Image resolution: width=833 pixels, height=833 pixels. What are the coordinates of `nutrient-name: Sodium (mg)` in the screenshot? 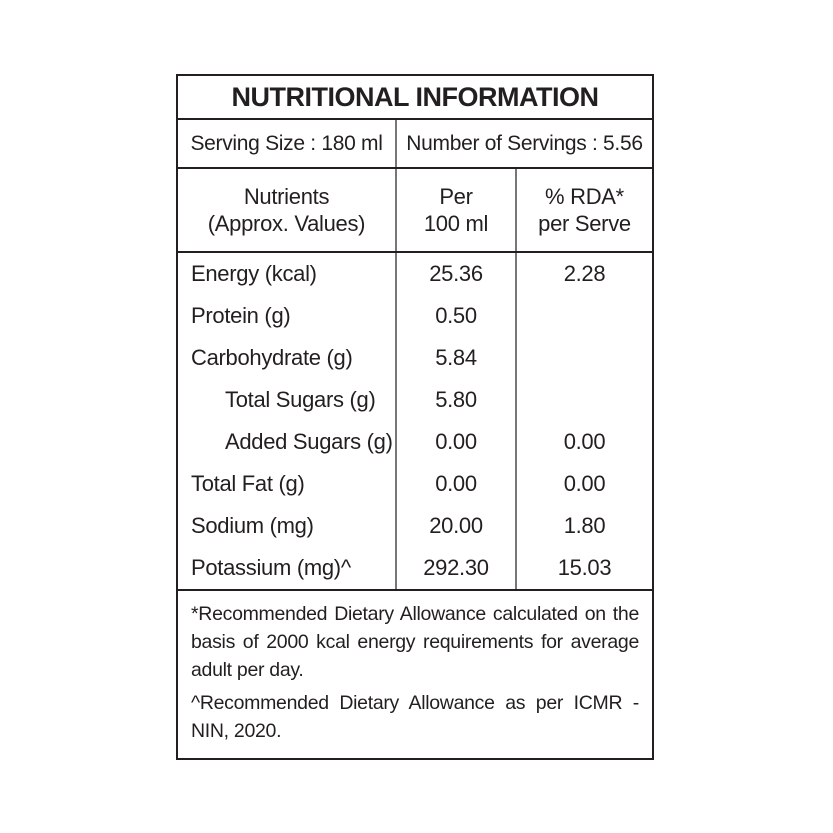 It's located at (252, 525).